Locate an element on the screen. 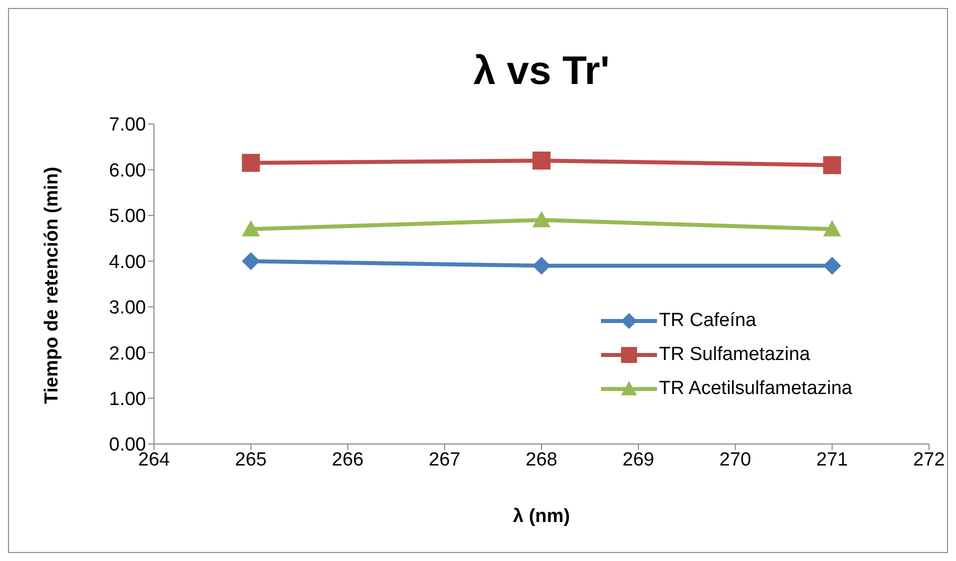 Image resolution: width=956 pixels, height=561 pixels. y-tick-label: 1.00 is located at coordinates (127, 399).